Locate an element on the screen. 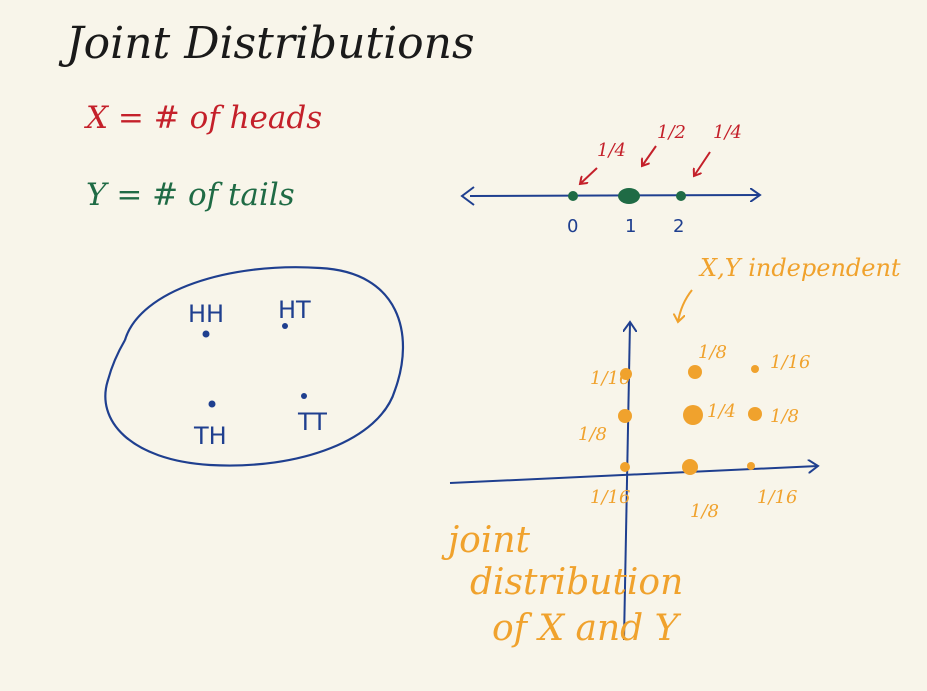 The image size is (927, 691). prob-label-2: 1/4 is located at coordinates (727, 132).